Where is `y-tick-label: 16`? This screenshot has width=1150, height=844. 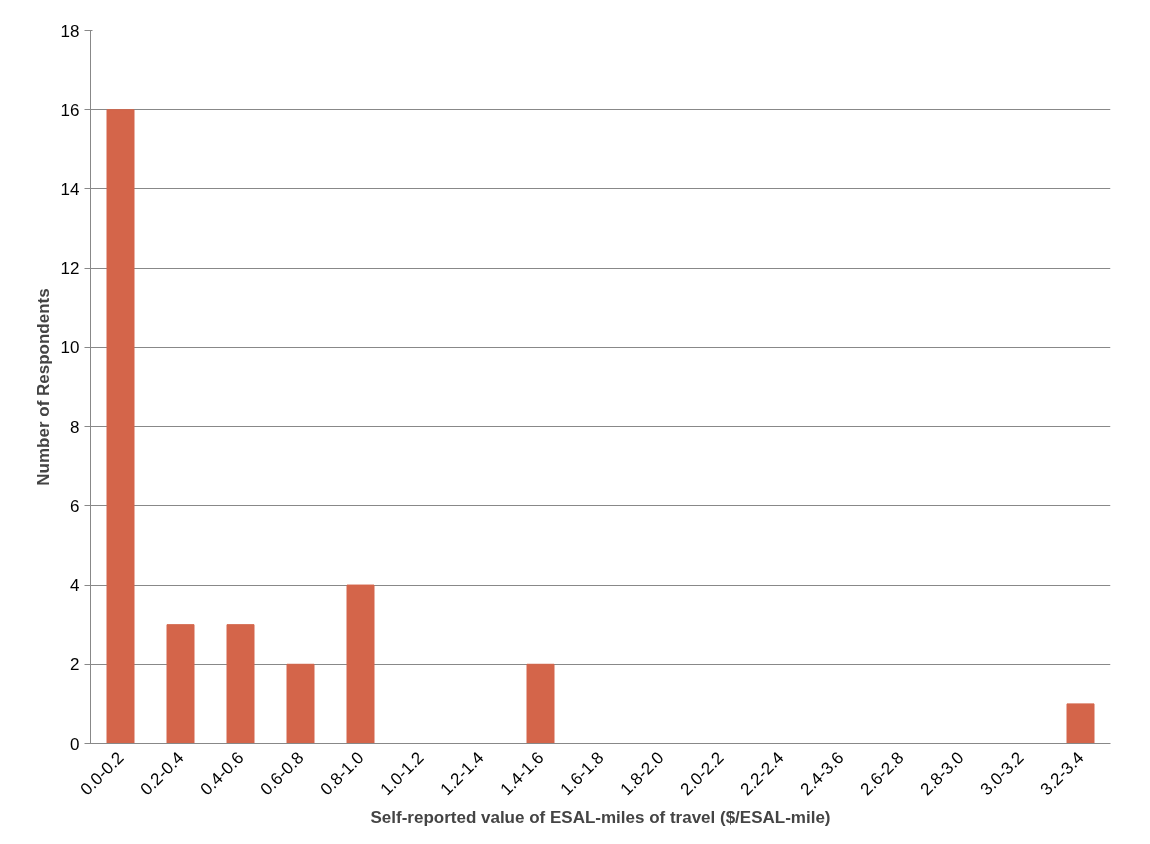
y-tick-label: 16 is located at coordinates (70, 110).